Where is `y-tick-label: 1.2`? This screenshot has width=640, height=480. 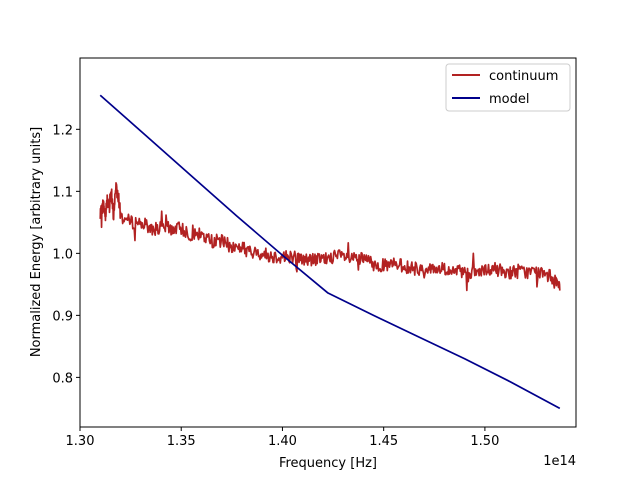 y-tick-label: 1.2 is located at coordinates (62, 130).